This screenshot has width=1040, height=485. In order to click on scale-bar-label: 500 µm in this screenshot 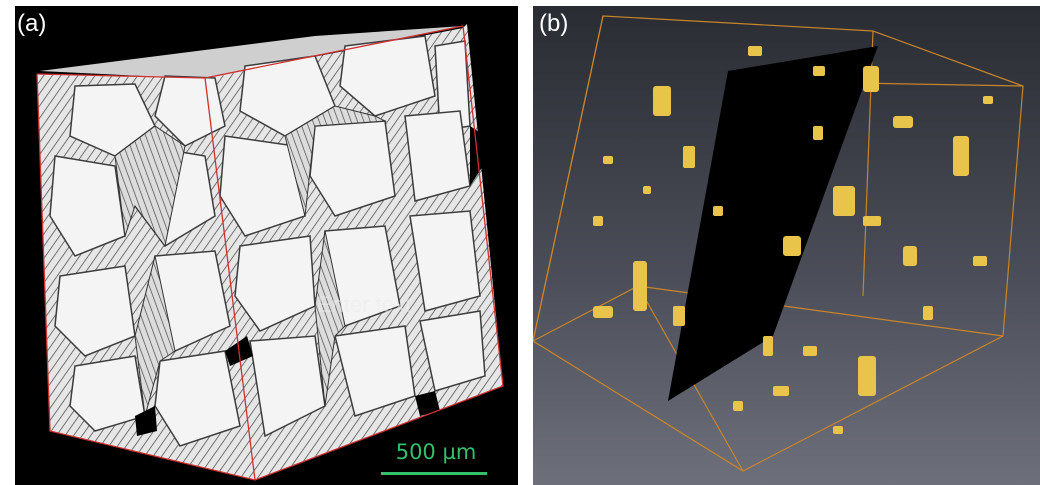, I will do `click(436, 452)`.